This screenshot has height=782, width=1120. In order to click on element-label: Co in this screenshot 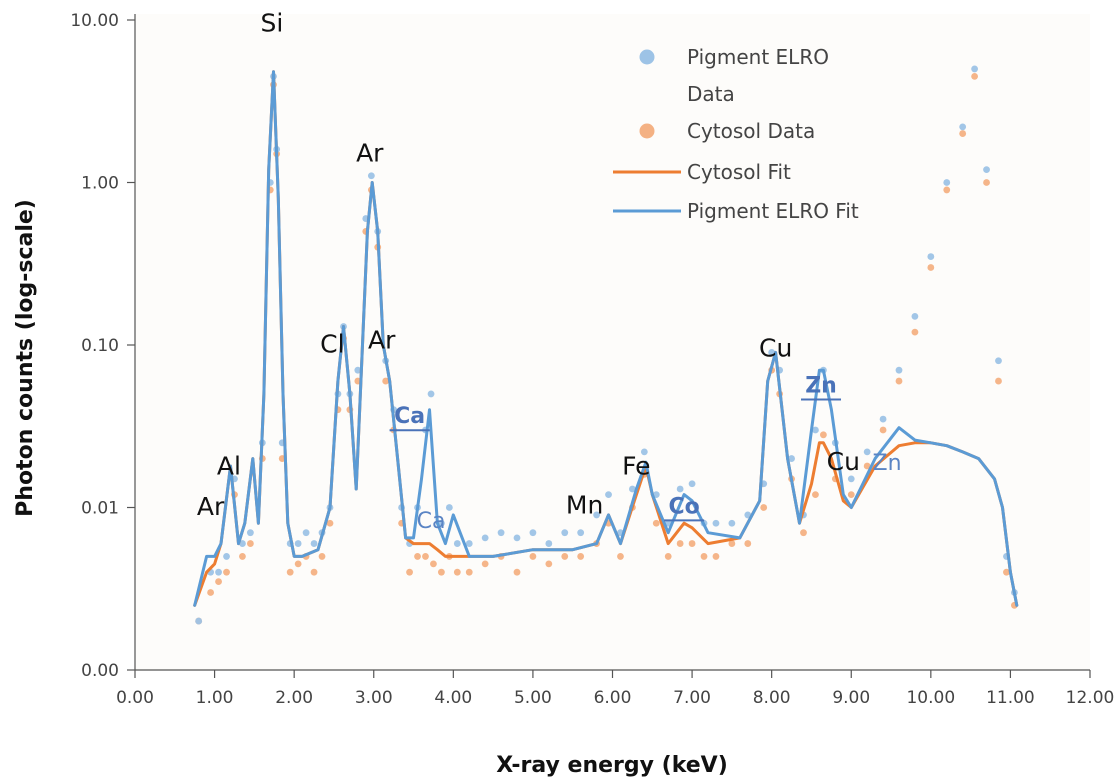, I will do `click(683, 506)`.